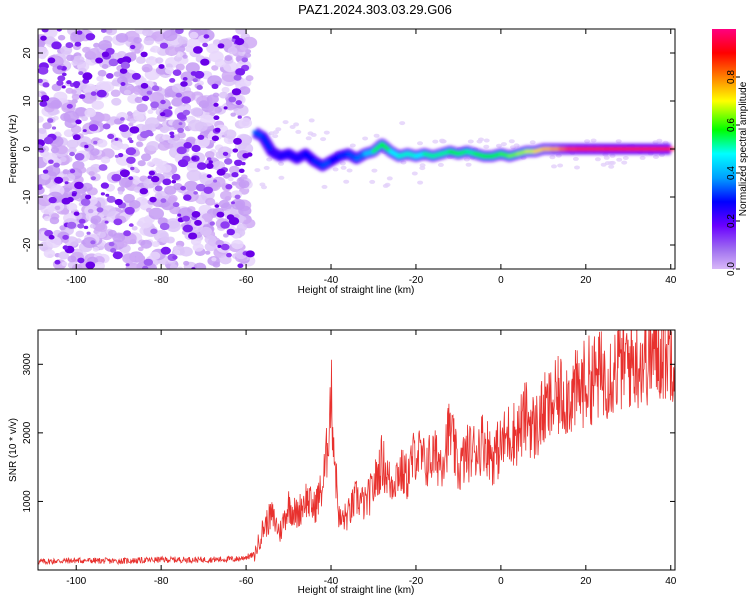 This screenshot has height=605, width=750. What do you see at coordinates (27, 196) in the screenshot?
I see `y-tick-label: -10` at bounding box center [27, 196].